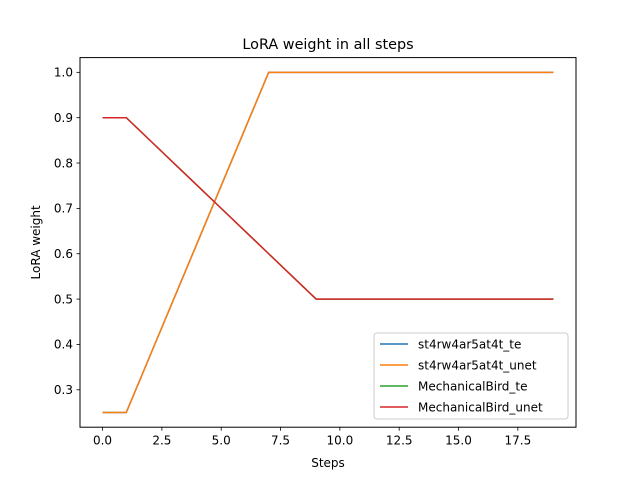  I want to click on x-tick-label: 2.5, so click(161, 441).